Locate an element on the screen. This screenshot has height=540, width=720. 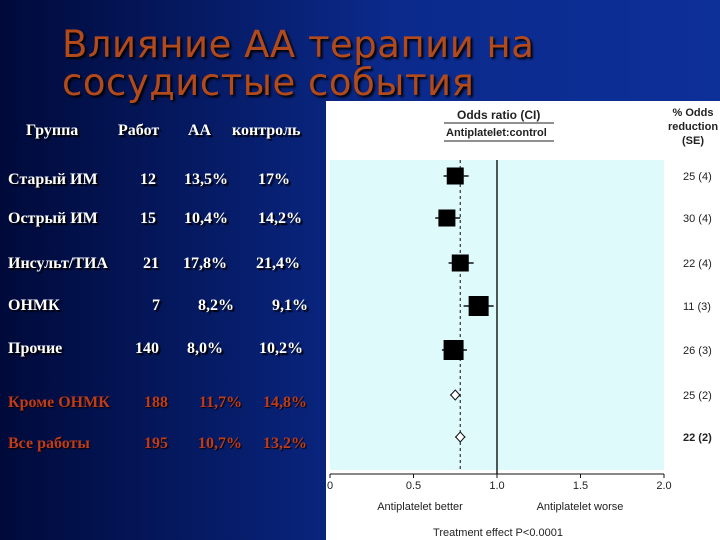
row-aa: 13,5% is located at coordinates (206, 179).